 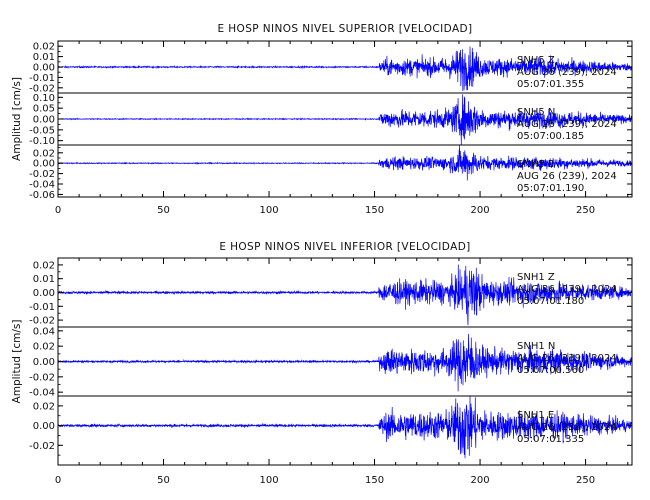 What do you see at coordinates (344, 29) in the screenshot?
I see `chart-title: E HOSP NINOS NIVEL SUPERIOR [VELOCIDAD]` at bounding box center [344, 29].